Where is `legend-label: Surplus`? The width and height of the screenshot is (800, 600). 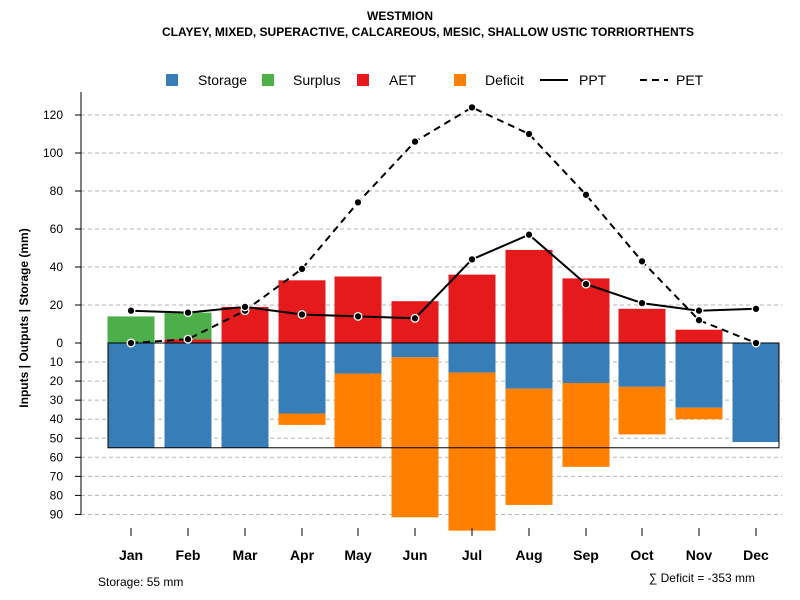
legend-label: Surplus is located at coordinates (316, 80).